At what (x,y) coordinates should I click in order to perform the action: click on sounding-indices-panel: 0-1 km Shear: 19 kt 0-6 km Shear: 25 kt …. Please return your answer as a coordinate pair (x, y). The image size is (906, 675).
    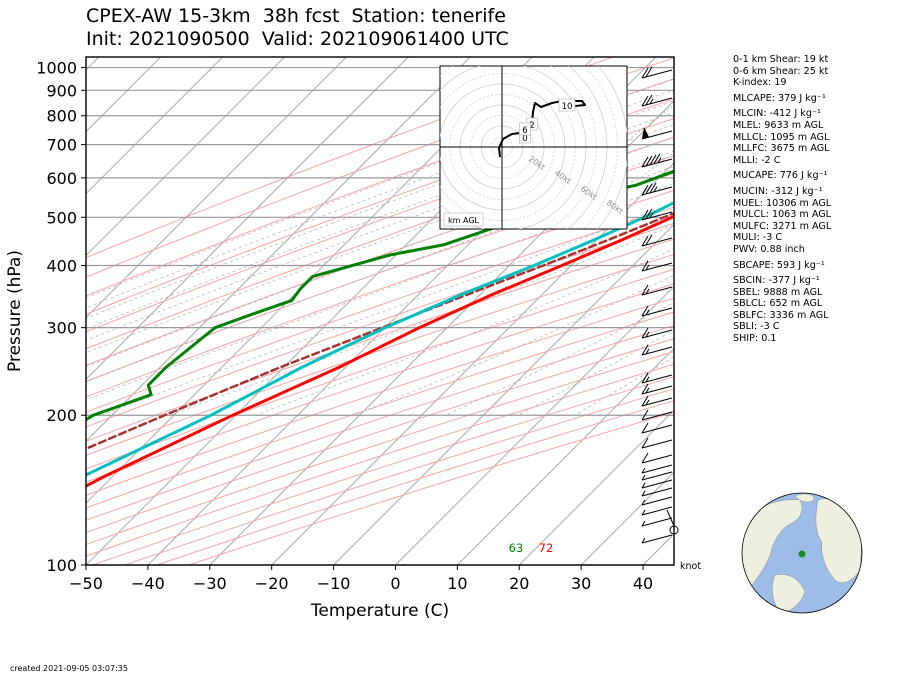
    Looking at the image, I should click on (782, 199).